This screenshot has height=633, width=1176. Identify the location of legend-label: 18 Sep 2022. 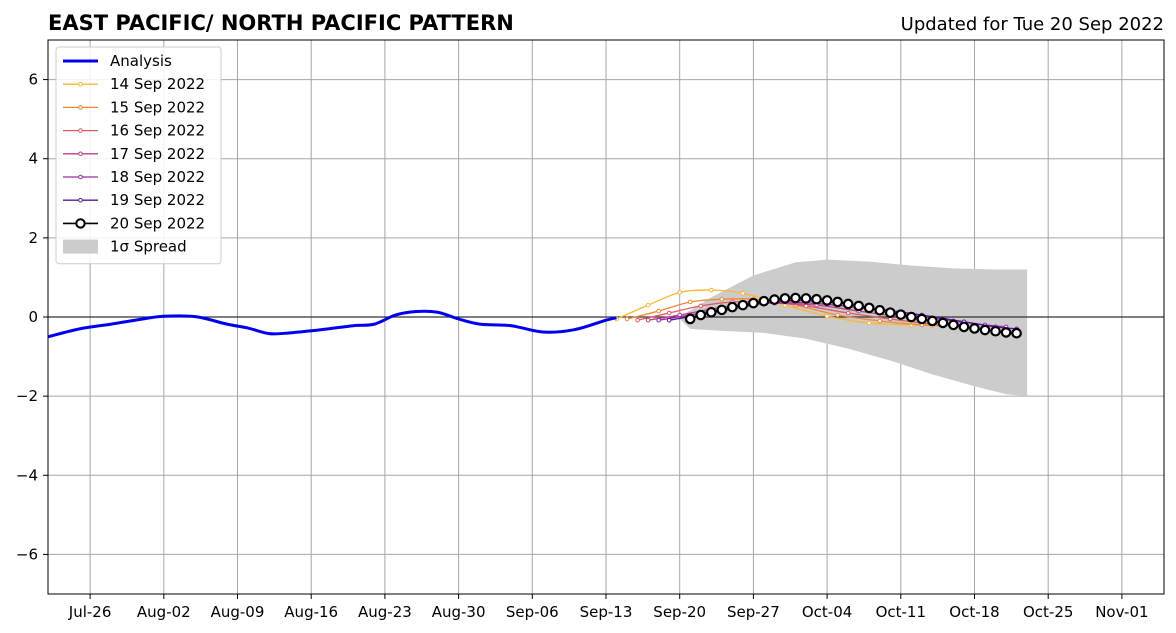
(157, 177).